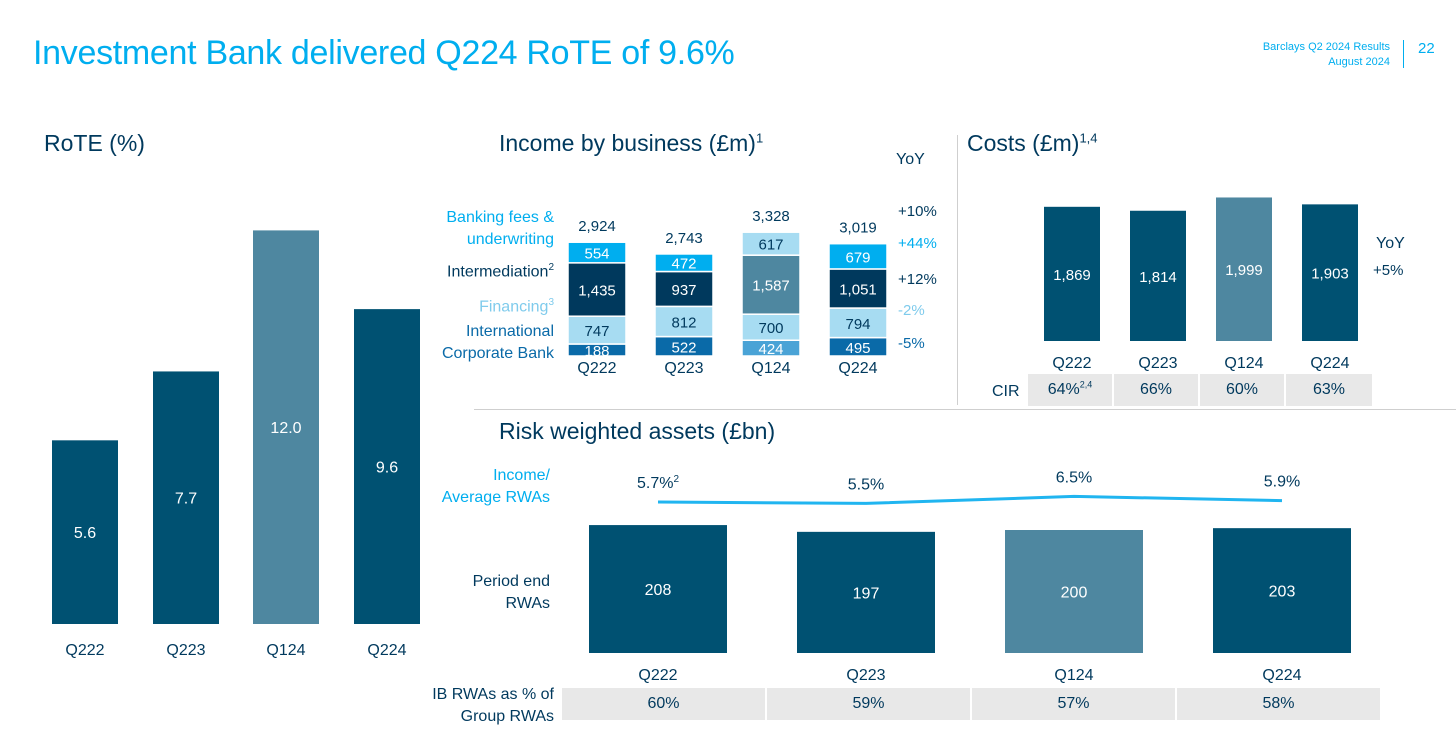  Describe the element at coordinates (467, 706) in the screenshot. I see `rwa-pct-label: IB RWAs as % of Group RWAs` at that location.